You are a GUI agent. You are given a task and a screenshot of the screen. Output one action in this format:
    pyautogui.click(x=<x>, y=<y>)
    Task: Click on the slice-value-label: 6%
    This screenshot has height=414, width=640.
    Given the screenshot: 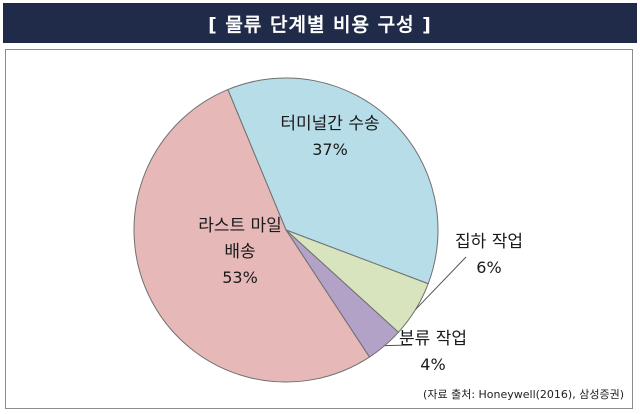 What is the action you would take?
    pyautogui.click(x=488, y=267)
    